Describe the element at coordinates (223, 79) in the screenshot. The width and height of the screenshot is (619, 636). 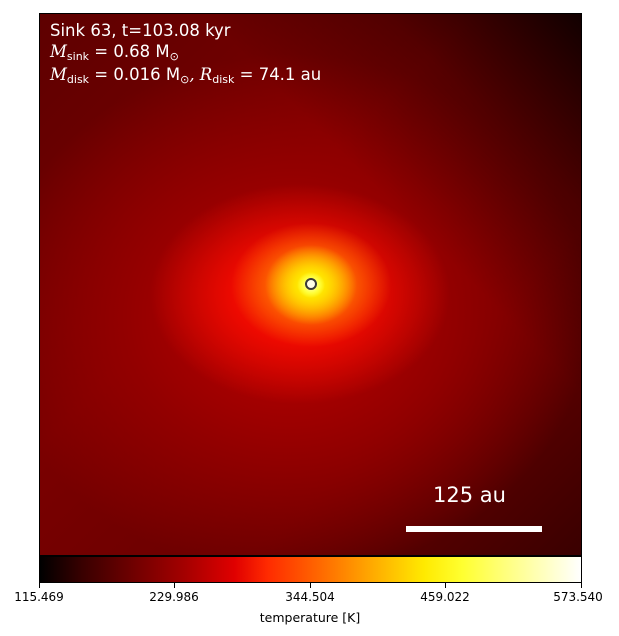
I see `disk-radius-subscript: disk` at that location.